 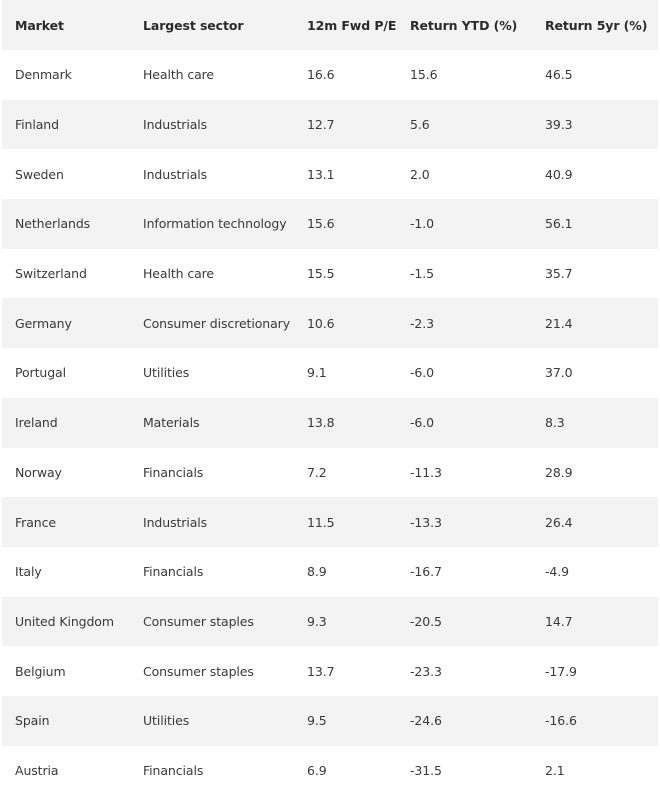 I want to click on cell-market: Switzerland, so click(x=51, y=274).